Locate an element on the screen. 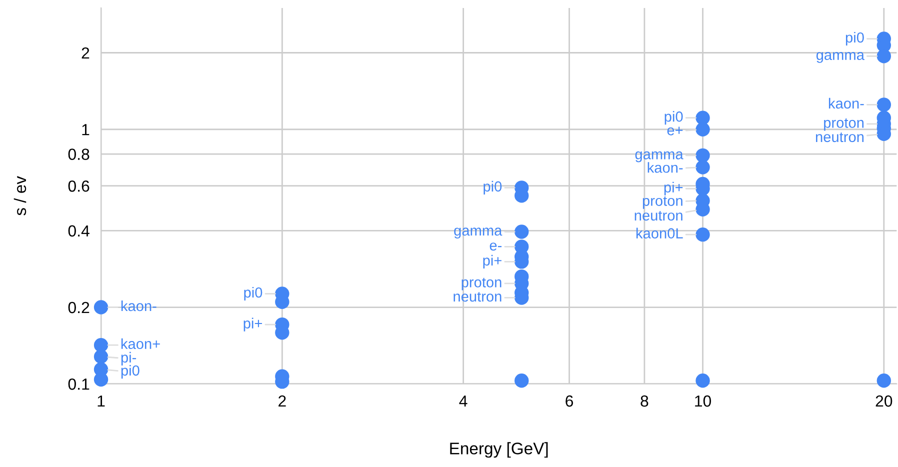  annotation: e- is located at coordinates (496, 246).